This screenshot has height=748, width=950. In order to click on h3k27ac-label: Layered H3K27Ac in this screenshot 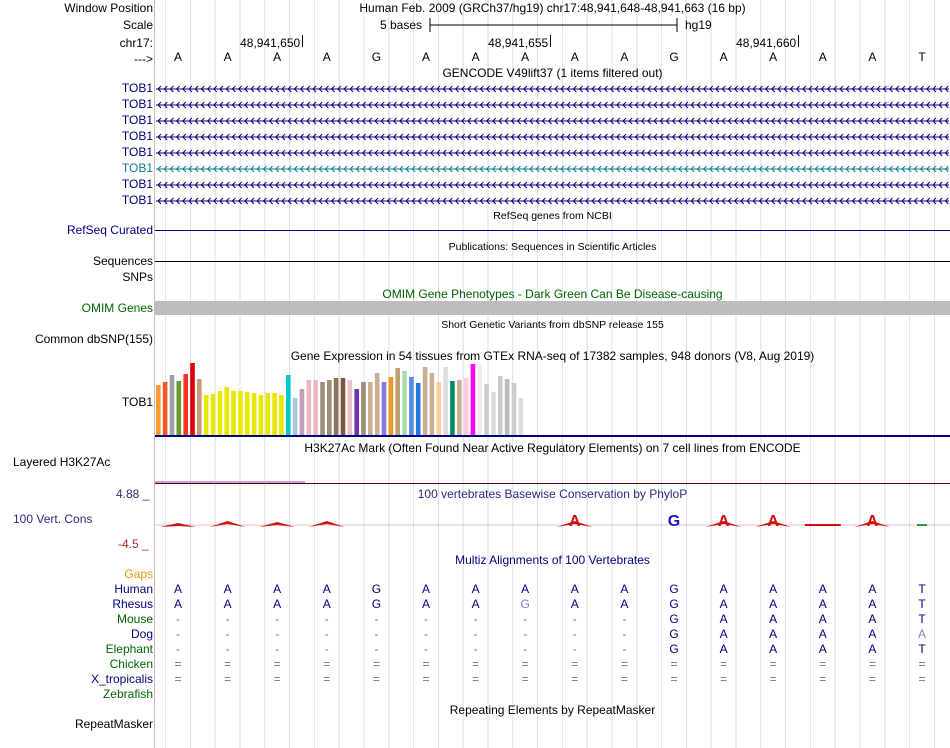, I will do `click(62, 462)`.